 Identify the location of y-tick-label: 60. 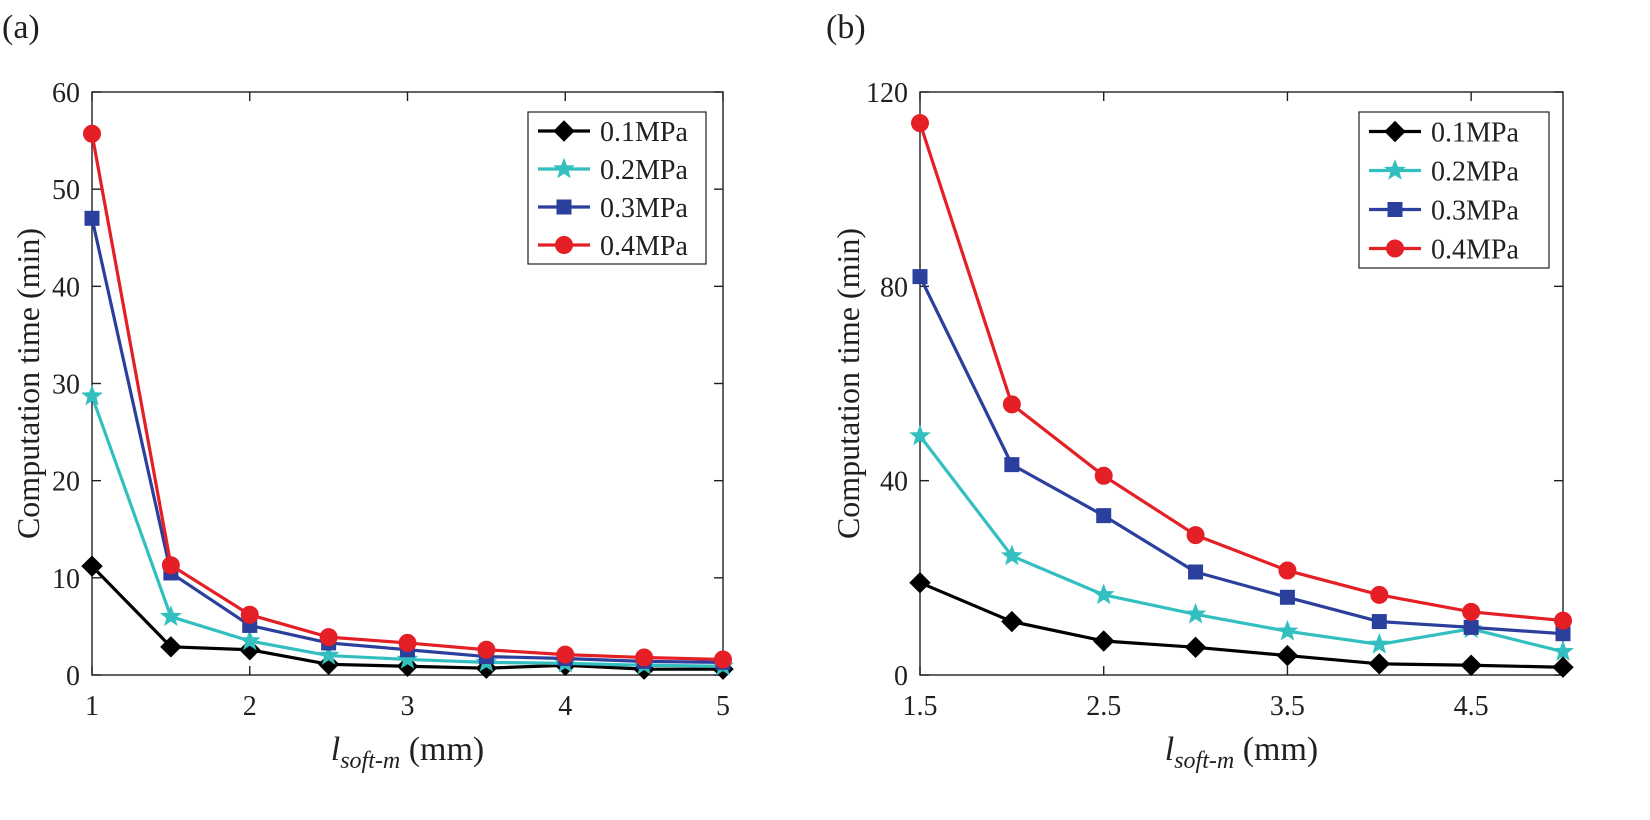
(66, 93).